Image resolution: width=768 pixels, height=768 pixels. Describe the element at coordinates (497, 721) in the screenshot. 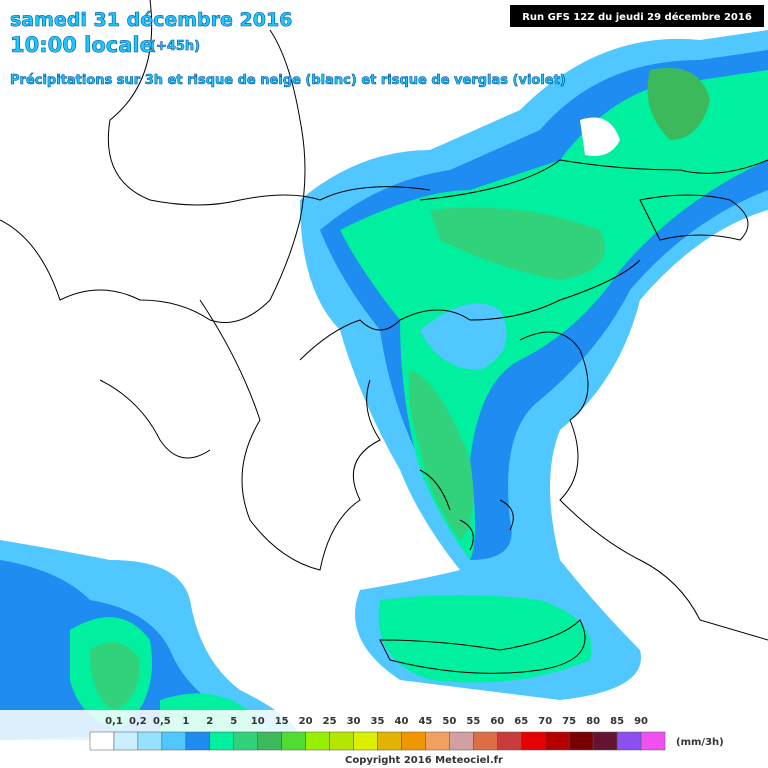

I see `legend-label: 60` at that location.